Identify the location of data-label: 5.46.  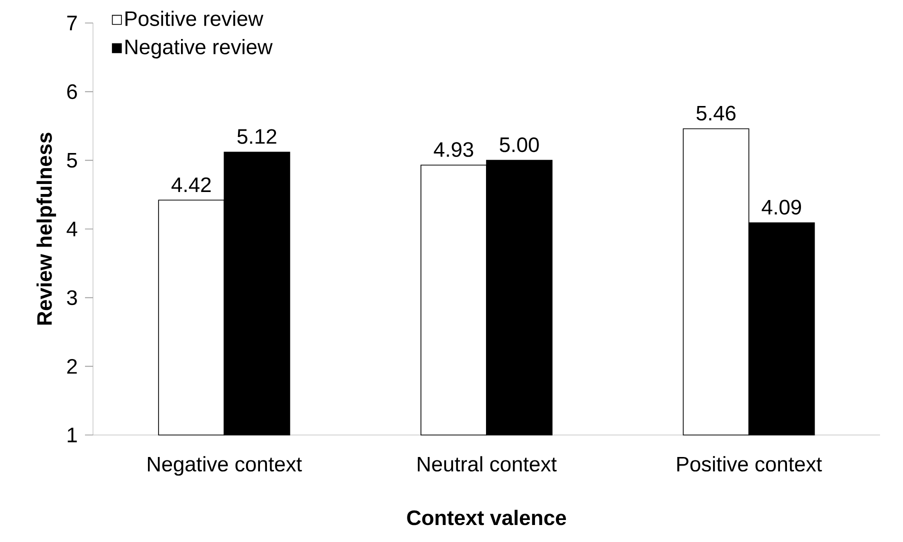
(716, 113).